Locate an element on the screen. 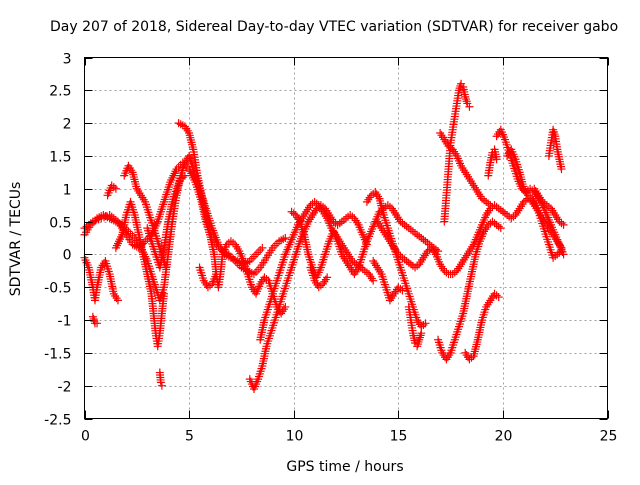  x-tick-label: 20 is located at coordinates (504, 437).